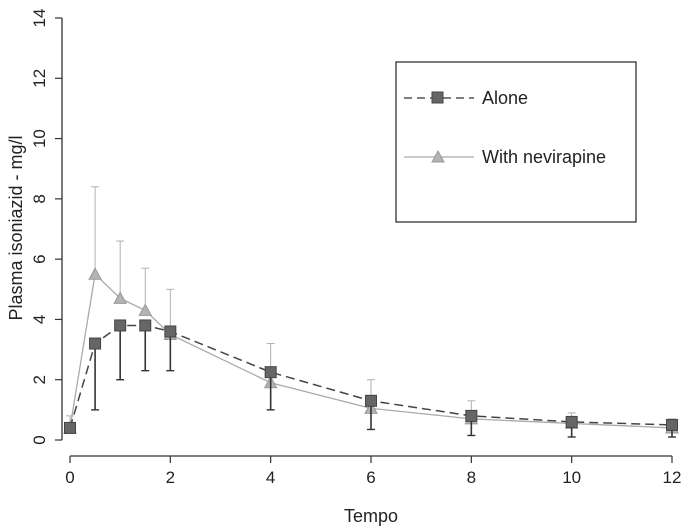 This screenshot has height=531, width=682. What do you see at coordinates (39, 138) in the screenshot?
I see `y-tick-label: 10` at bounding box center [39, 138].